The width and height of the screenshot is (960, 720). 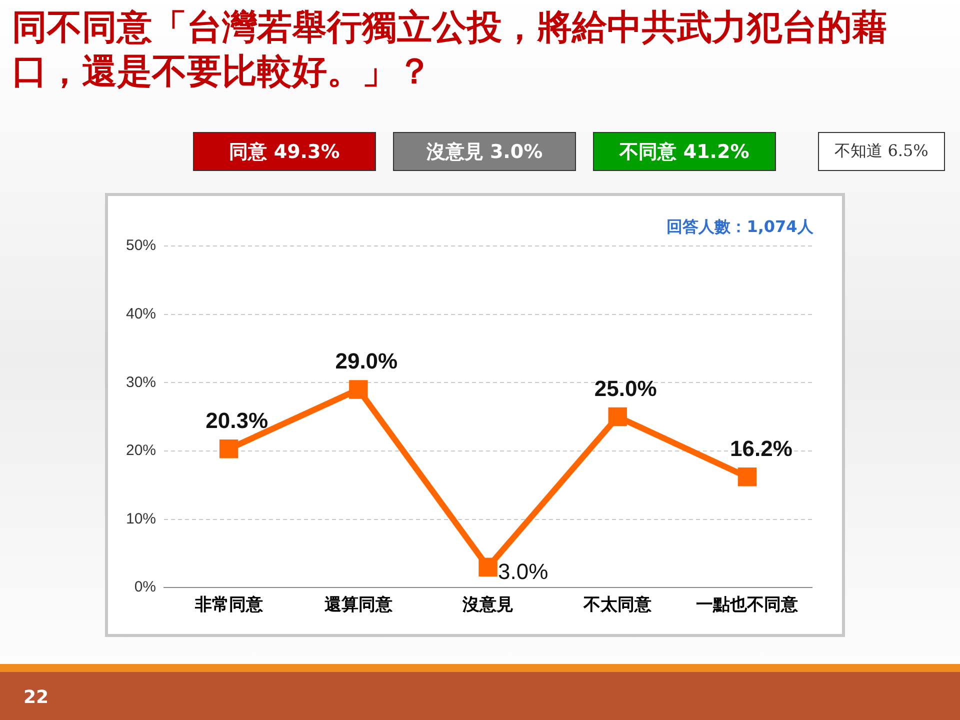 I want to click on y-tick-label: 40%, so click(x=141, y=313).